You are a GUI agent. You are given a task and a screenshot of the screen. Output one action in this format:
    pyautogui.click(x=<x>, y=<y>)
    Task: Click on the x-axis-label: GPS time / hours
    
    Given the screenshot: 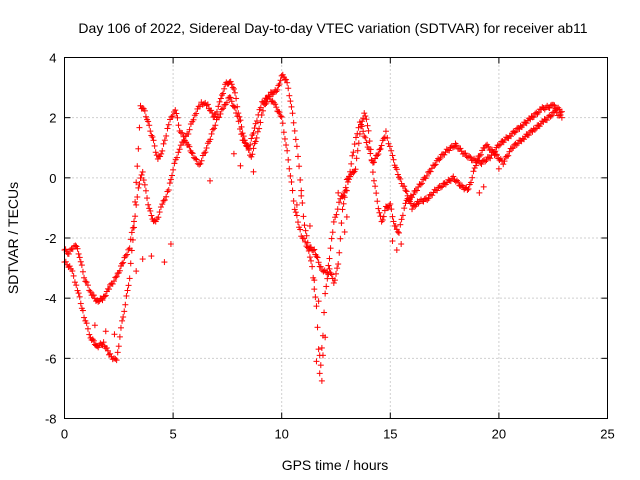 What is the action you would take?
    pyautogui.click(x=335, y=465)
    